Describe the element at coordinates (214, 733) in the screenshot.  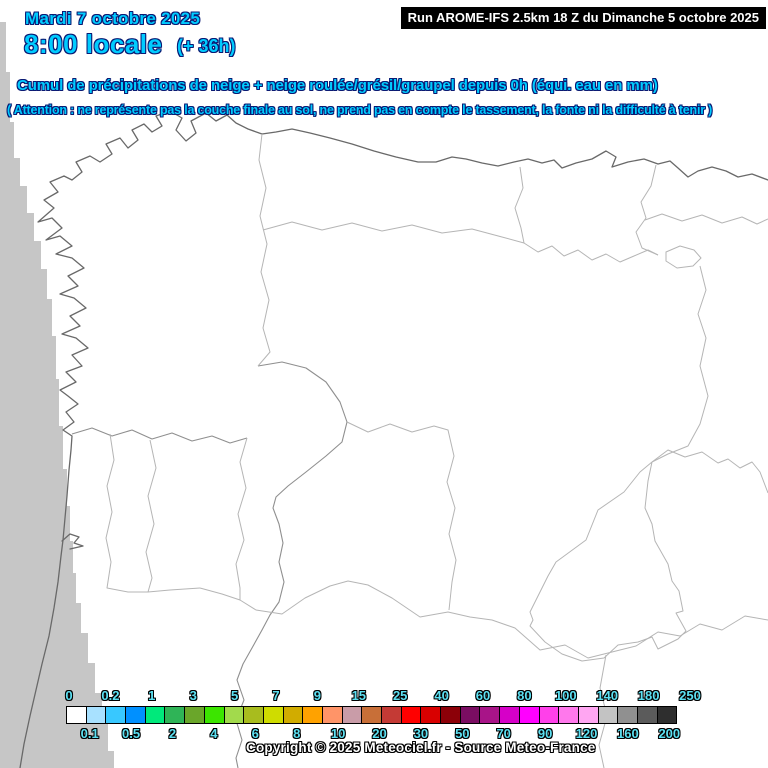
I see `legend-boundary-label: 4` at that location.